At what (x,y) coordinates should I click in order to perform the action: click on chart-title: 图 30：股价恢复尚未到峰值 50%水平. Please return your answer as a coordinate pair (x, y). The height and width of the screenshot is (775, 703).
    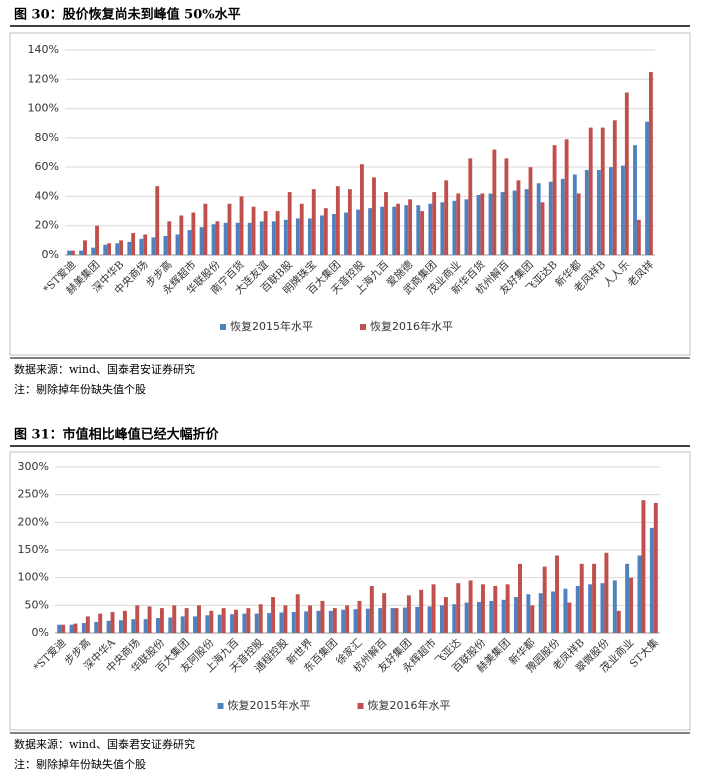
    Looking at the image, I should click on (127, 15).